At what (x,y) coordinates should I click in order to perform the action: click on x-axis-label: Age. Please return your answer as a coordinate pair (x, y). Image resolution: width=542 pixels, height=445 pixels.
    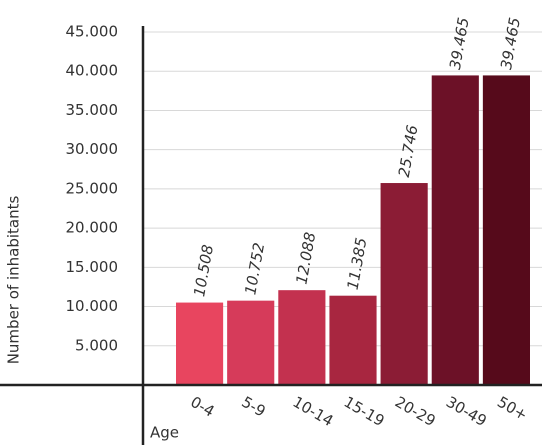
    Looking at the image, I should click on (164, 433).